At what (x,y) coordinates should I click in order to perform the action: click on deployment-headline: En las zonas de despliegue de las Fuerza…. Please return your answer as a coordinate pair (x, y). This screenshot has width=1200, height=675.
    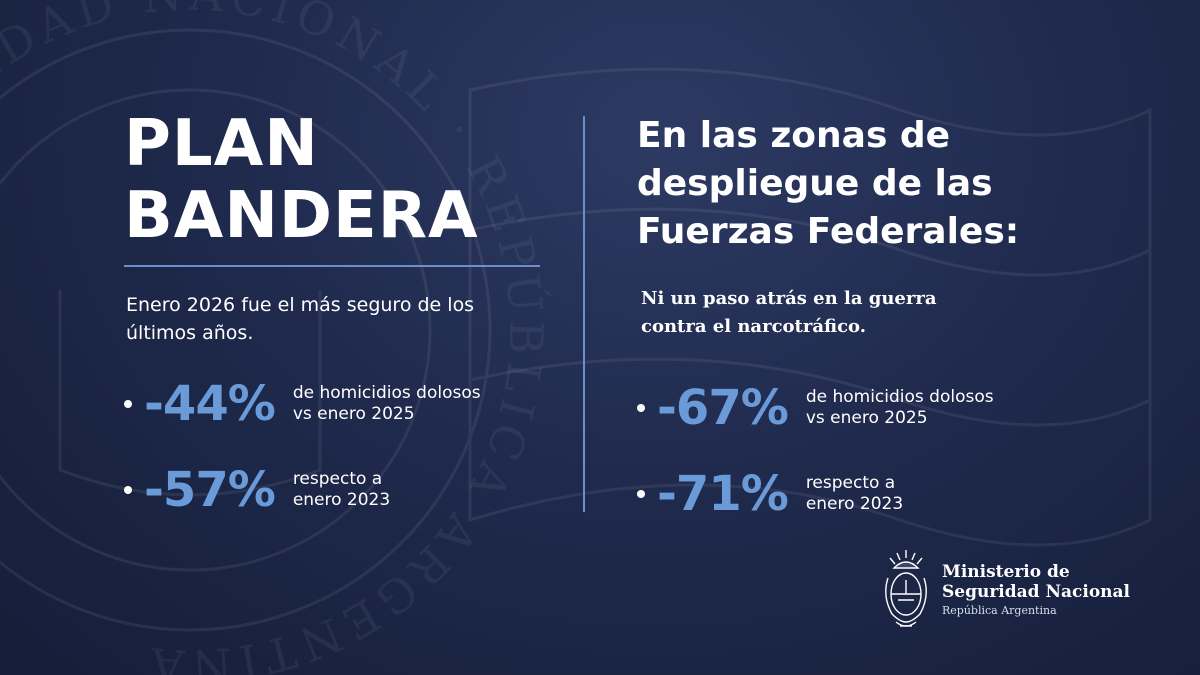
    Looking at the image, I should click on (828, 184).